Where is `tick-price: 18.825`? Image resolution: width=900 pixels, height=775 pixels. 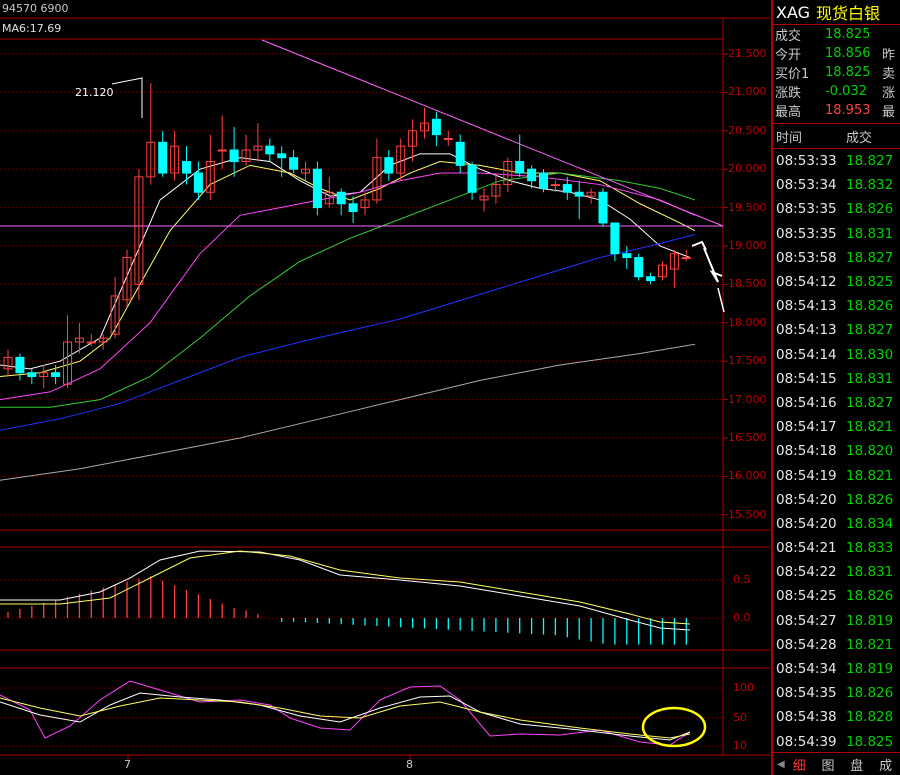
tick-price: 18.825 is located at coordinates (870, 282).